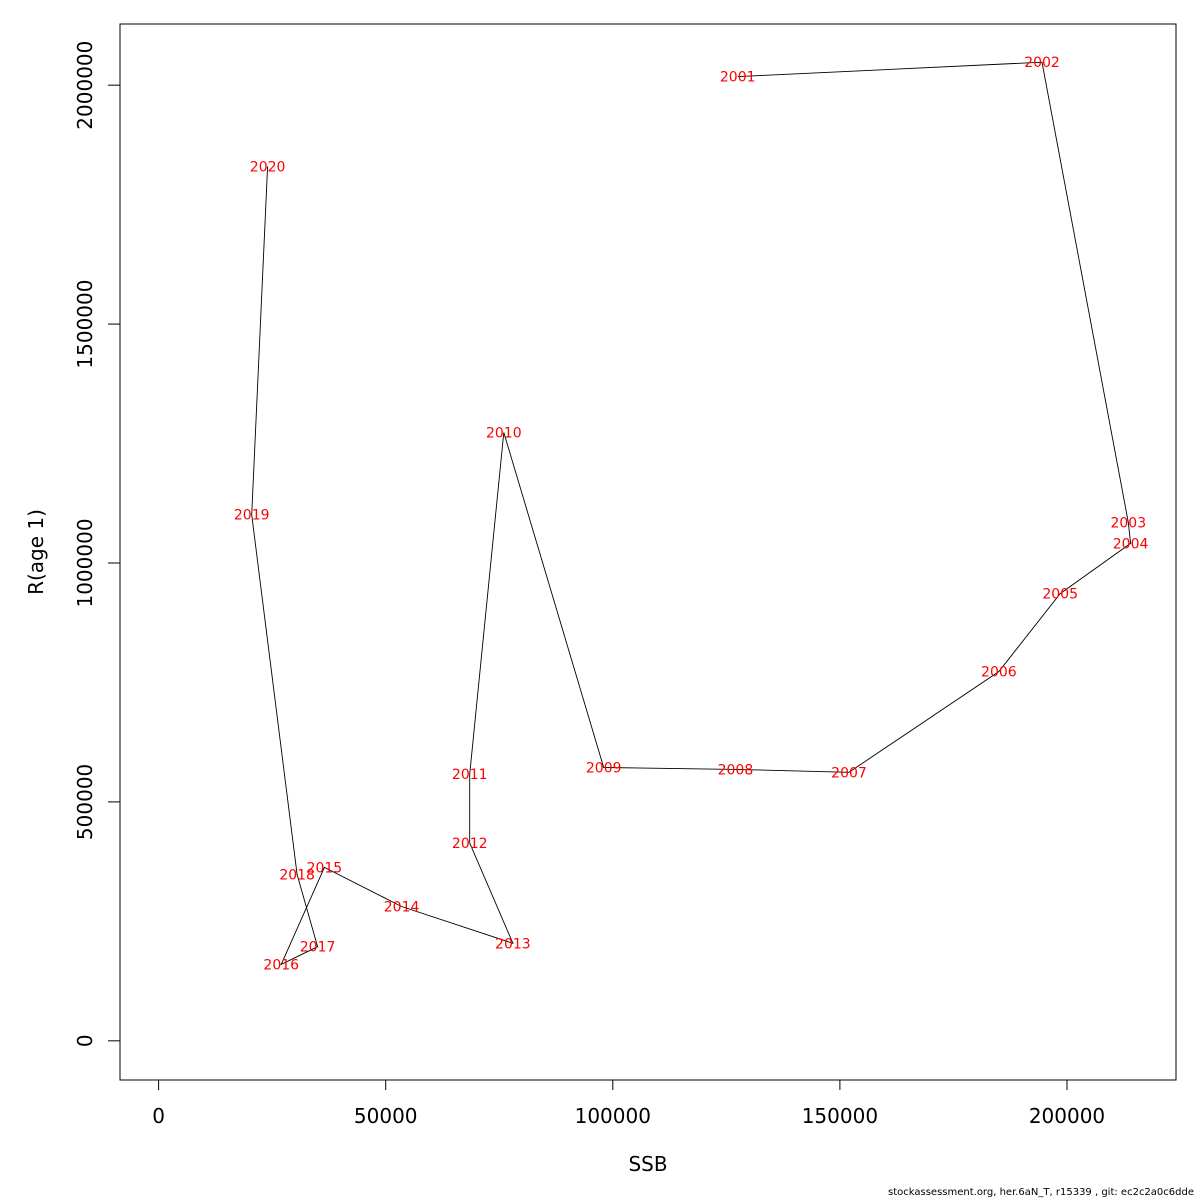 This screenshot has height=1200, width=1200. Describe the element at coordinates (738, 78) in the screenshot. I see `point-label-2001: 2001` at that location.